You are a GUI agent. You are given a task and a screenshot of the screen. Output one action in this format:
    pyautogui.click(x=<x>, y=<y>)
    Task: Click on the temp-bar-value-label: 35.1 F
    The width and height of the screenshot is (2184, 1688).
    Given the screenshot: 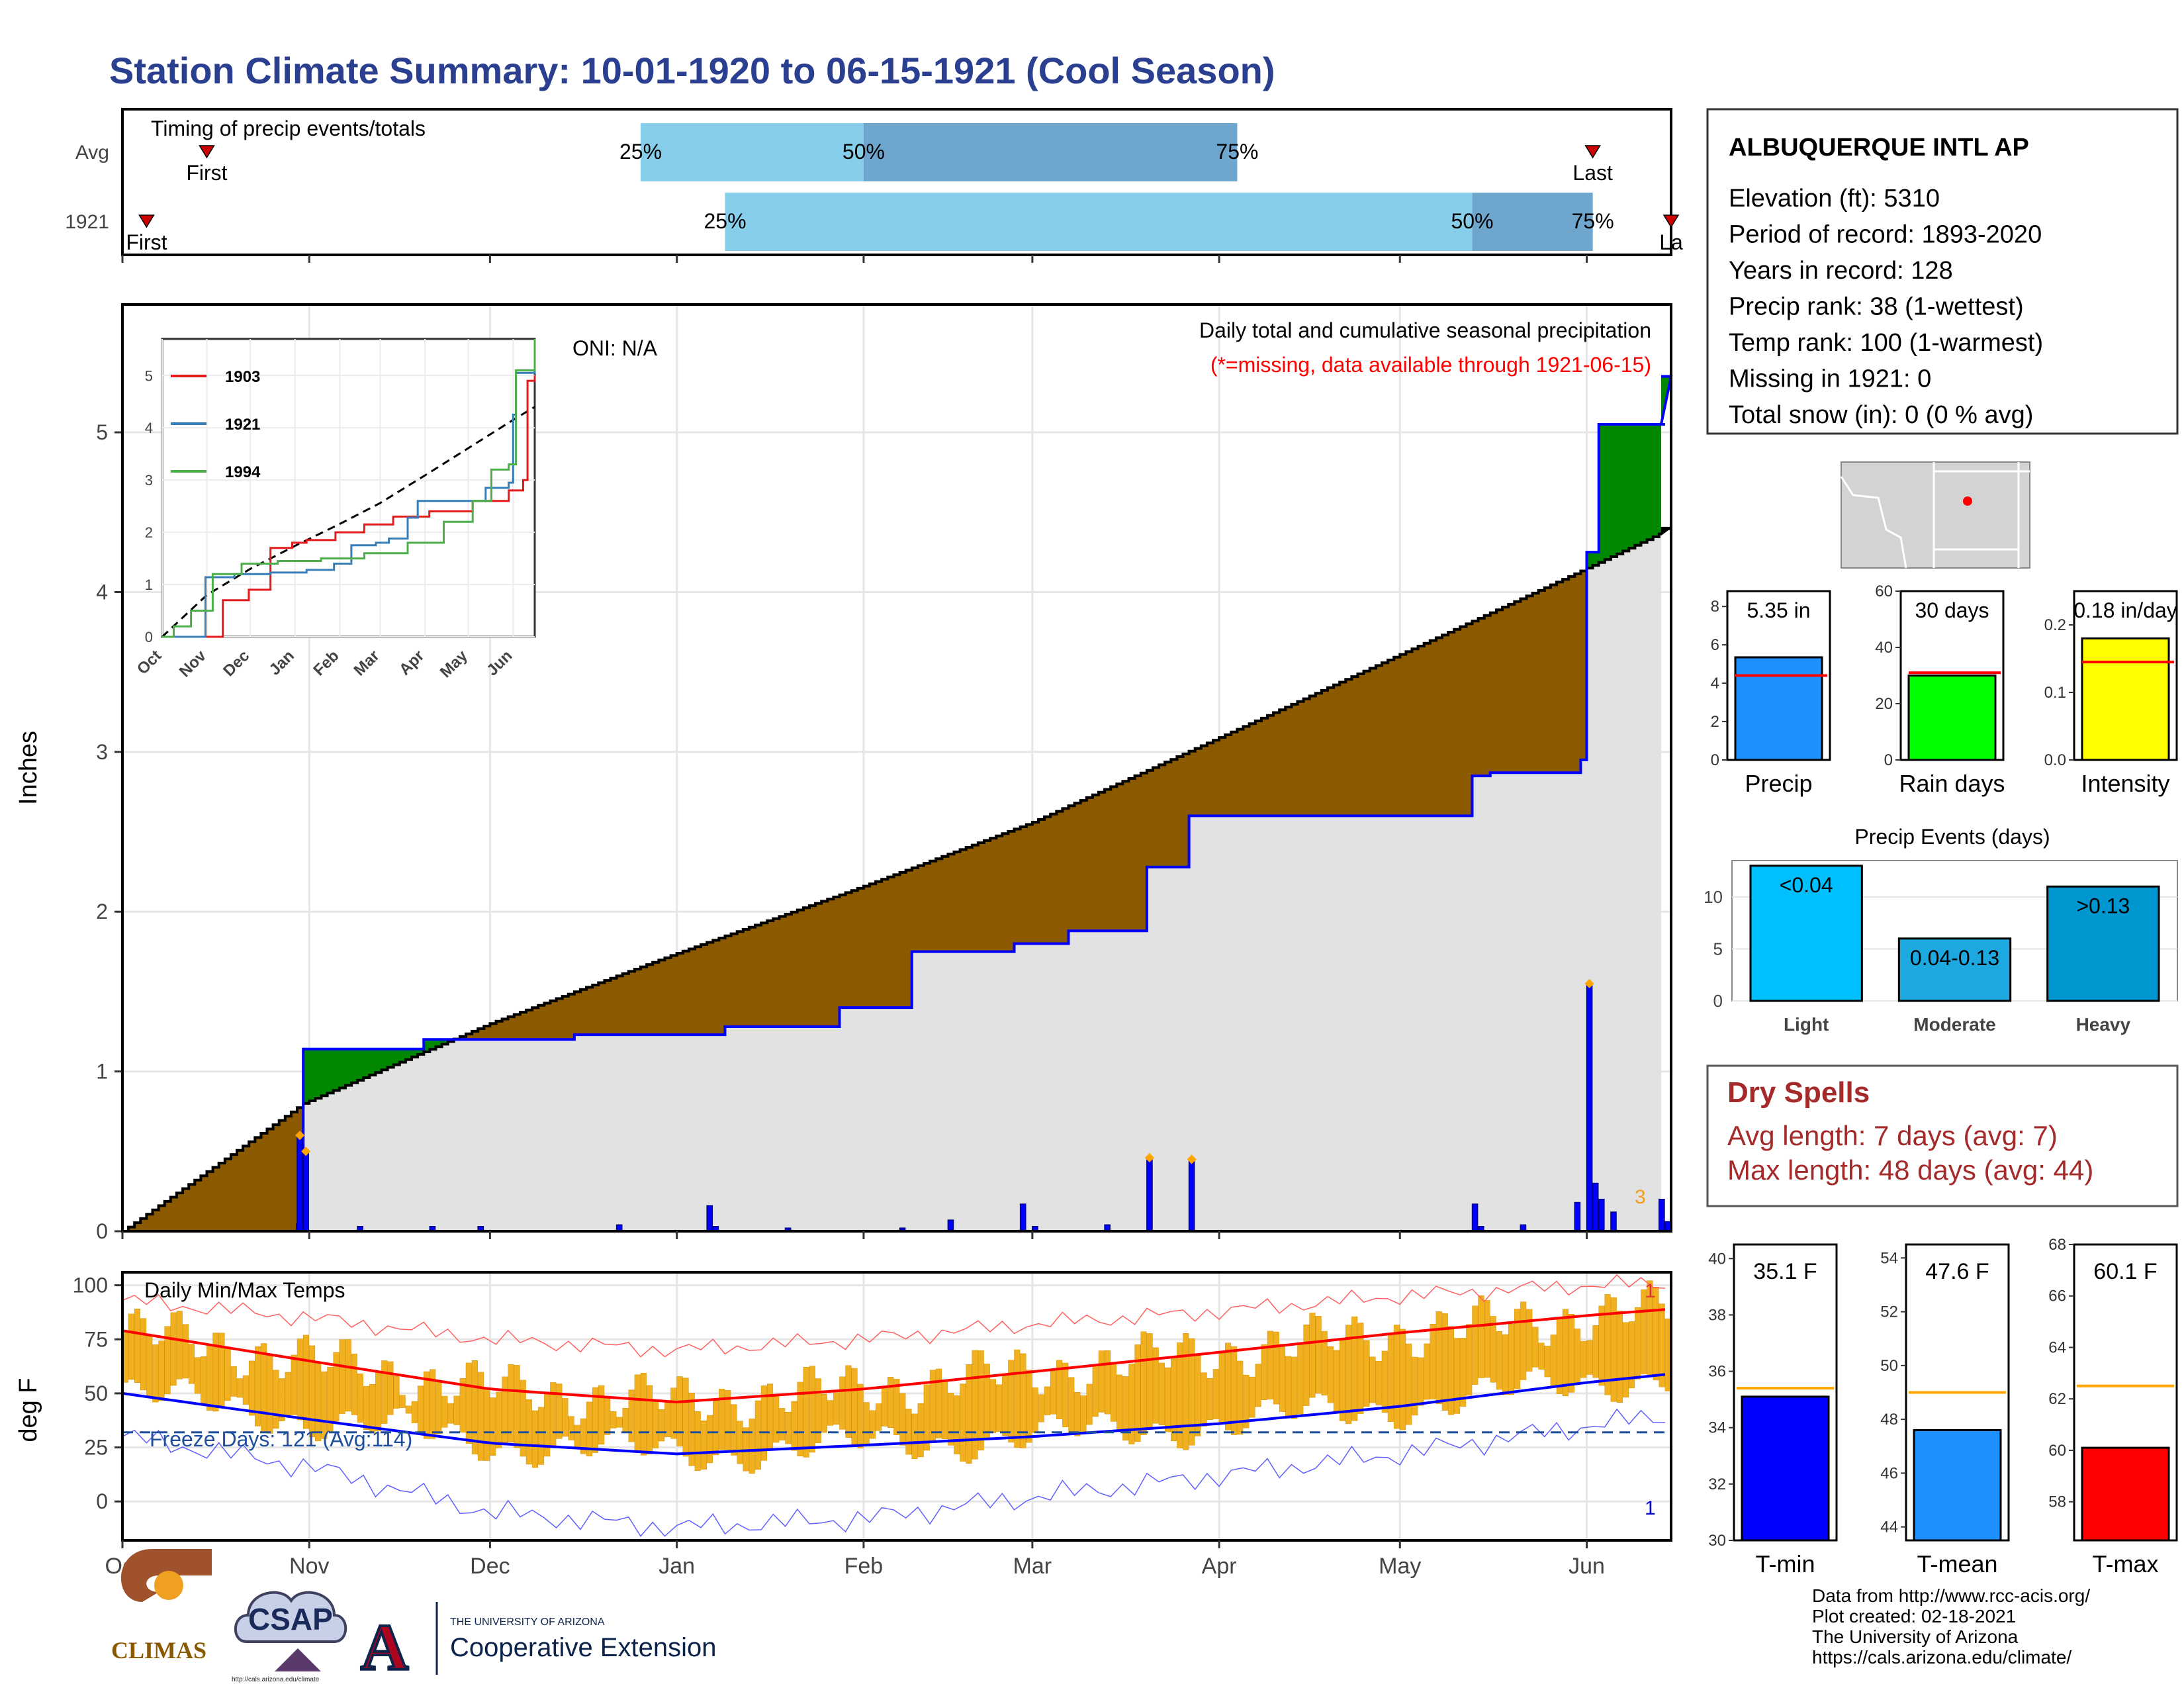 What is the action you would take?
    pyautogui.click(x=1785, y=1271)
    